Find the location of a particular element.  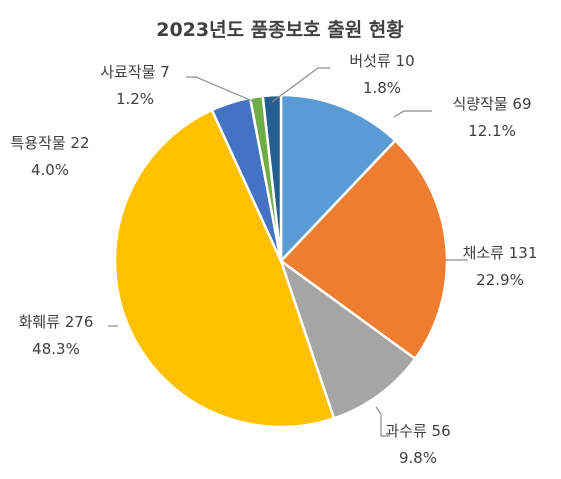

chart-title: 2023년도 품종보호 출원 현황 is located at coordinates (280, 29).